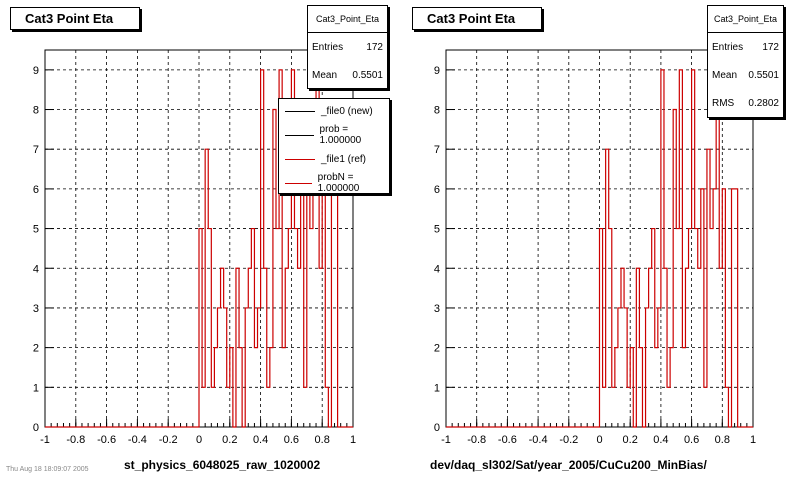 Image resolution: width=800 pixels, height=480 pixels. What do you see at coordinates (347, 75) in the screenshot?
I see `left-stats-mean: Mean 0.5501` at bounding box center [347, 75].